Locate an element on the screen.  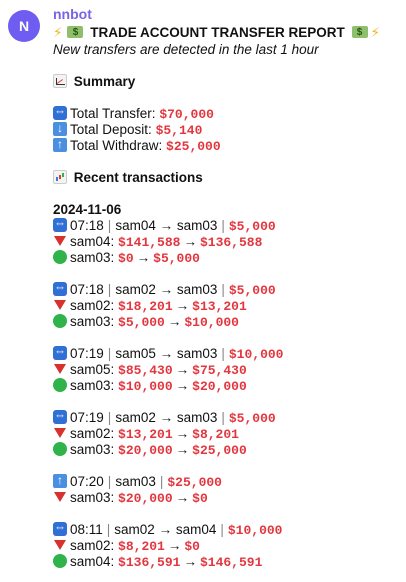
balance-to: $146,591 is located at coordinates (231, 562).